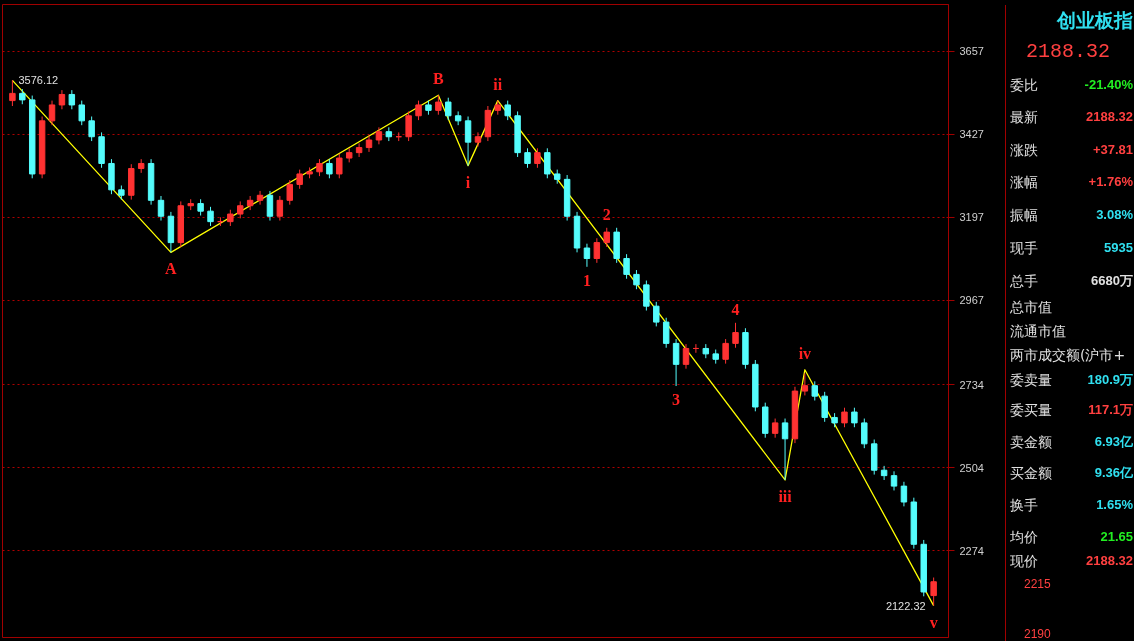  Describe the element at coordinates (1024, 537) in the screenshot. I see `text: 均价` at that location.